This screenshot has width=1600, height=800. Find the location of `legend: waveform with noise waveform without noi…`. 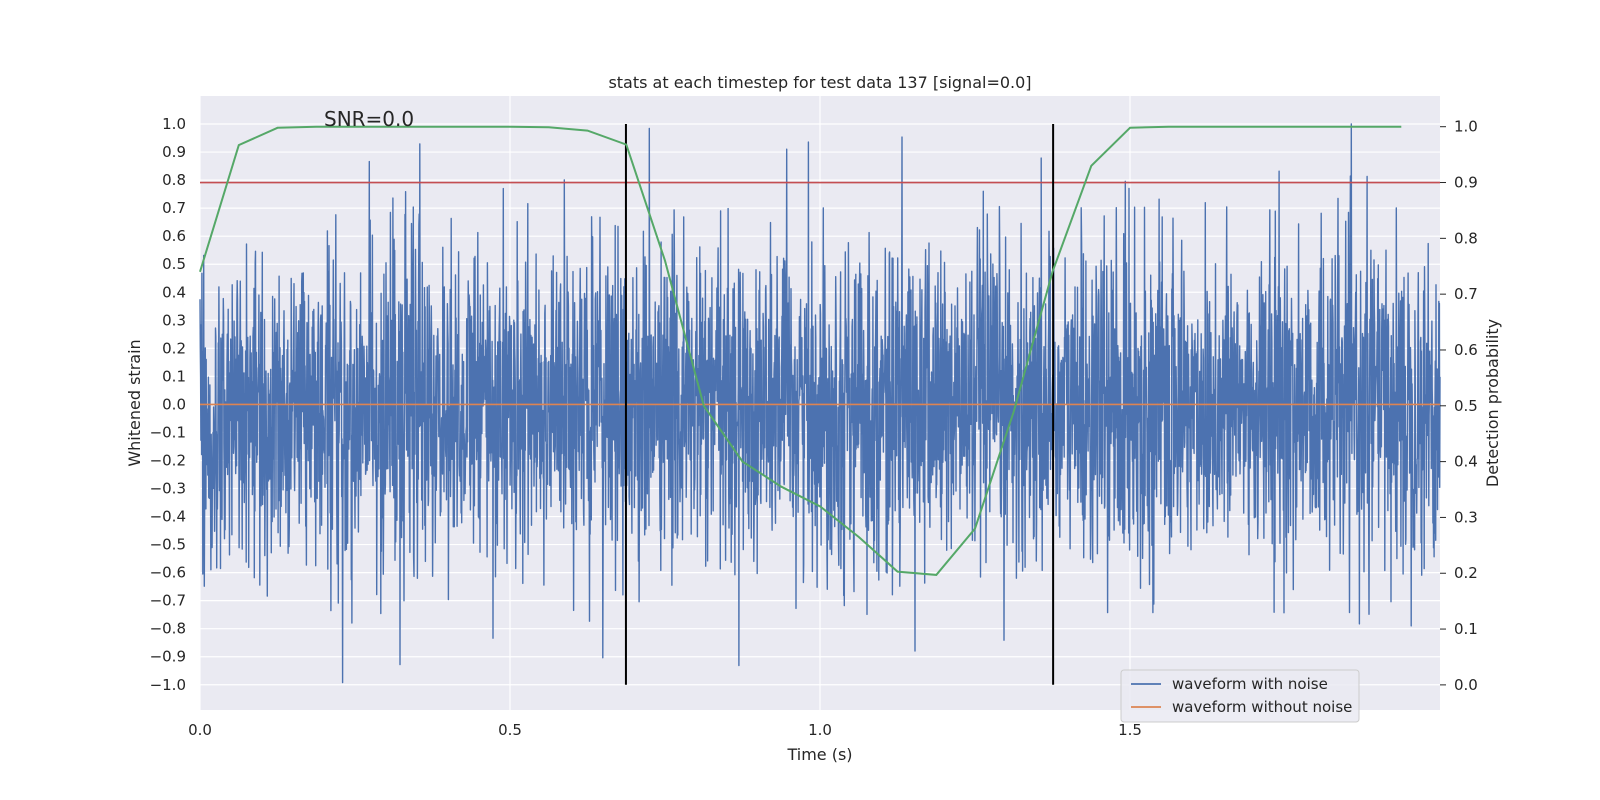

legend: waveform with noise waveform without noi… is located at coordinates (1240, 696).